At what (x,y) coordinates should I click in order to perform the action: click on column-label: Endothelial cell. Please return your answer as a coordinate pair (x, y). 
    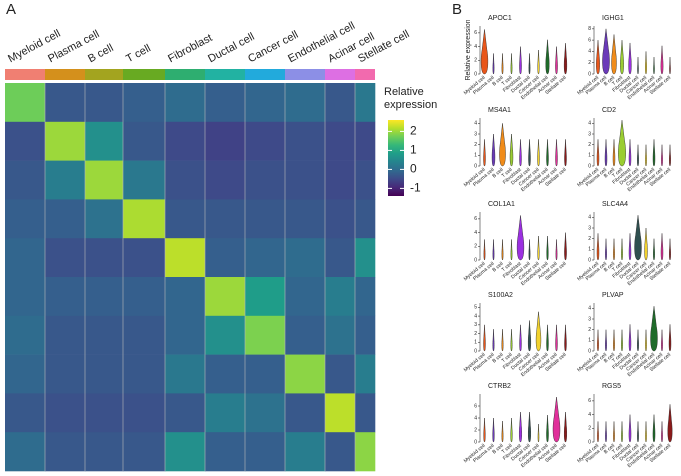
    Looking at the image, I should click on (321, 42).